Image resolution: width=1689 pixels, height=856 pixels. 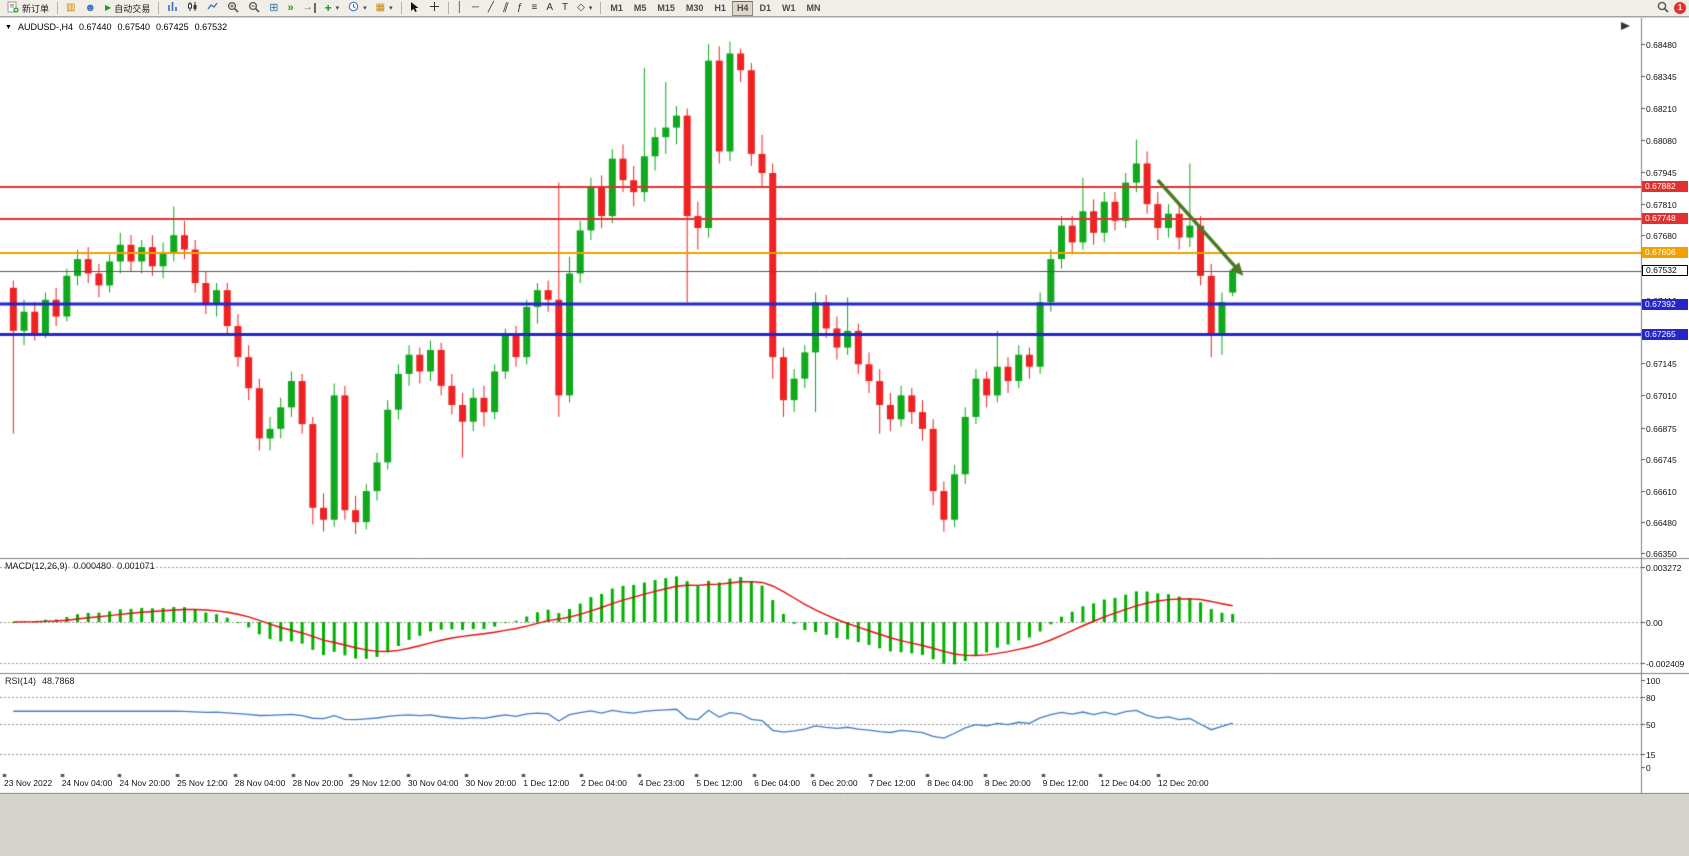 I want to click on search-icon, so click(x=1663, y=8).